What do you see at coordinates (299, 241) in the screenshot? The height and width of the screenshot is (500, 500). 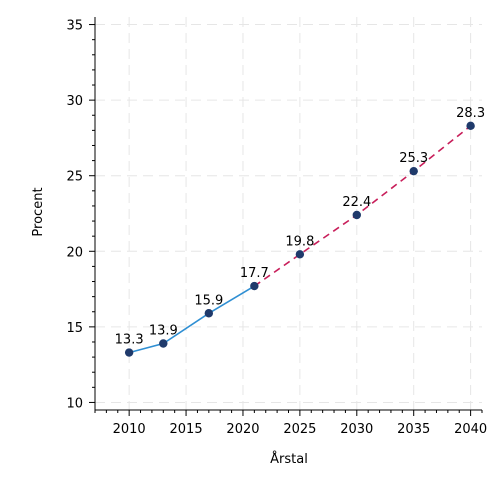 I see `data-label: 19.8` at bounding box center [299, 241].